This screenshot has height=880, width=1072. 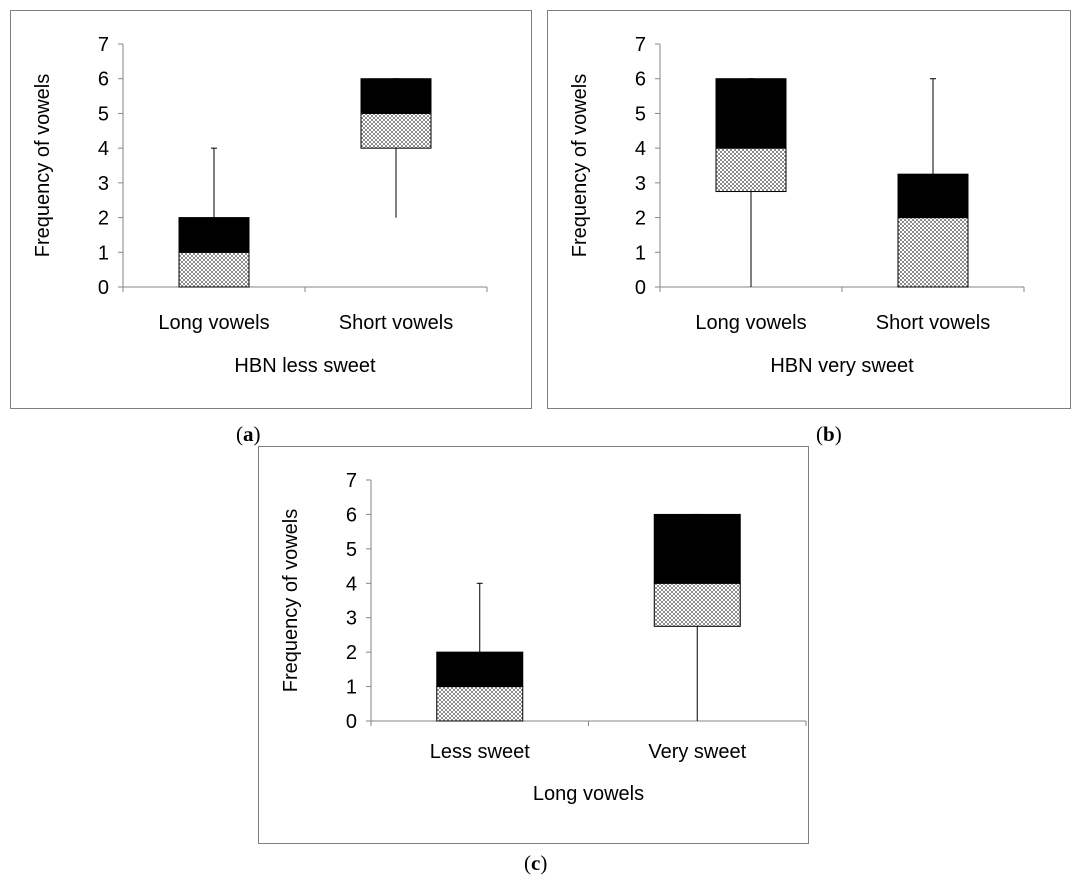 What do you see at coordinates (588, 794) in the screenshot?
I see `x-axis-title: Long vowels` at bounding box center [588, 794].